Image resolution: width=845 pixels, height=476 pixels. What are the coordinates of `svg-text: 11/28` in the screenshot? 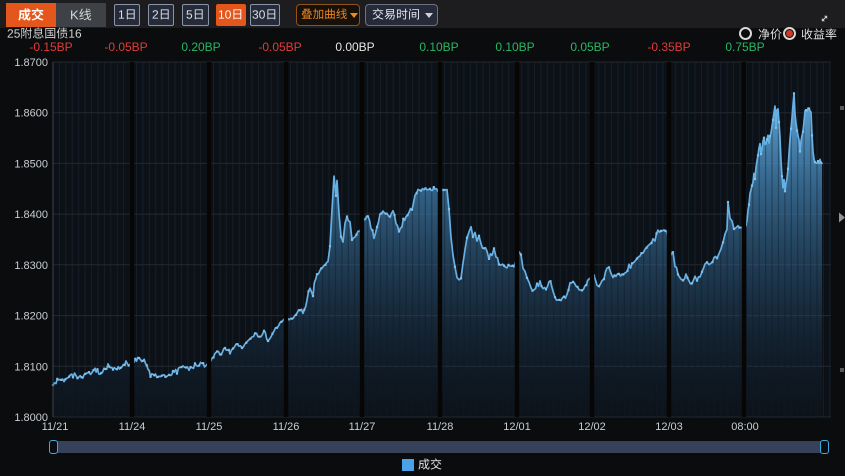 It's located at (440, 427).